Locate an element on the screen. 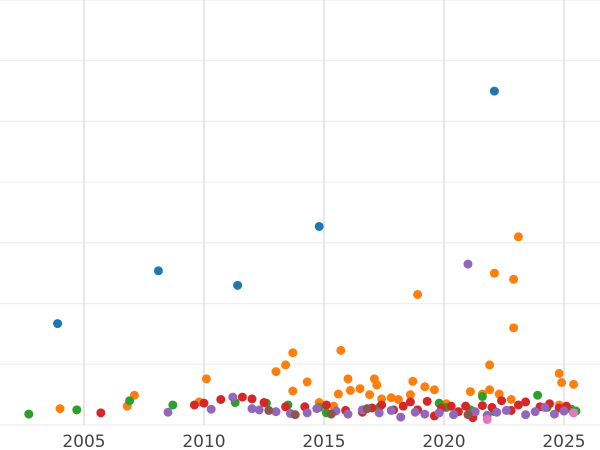 The width and height of the screenshot is (600, 450). x-tick-label: 2015 is located at coordinates (323, 441).